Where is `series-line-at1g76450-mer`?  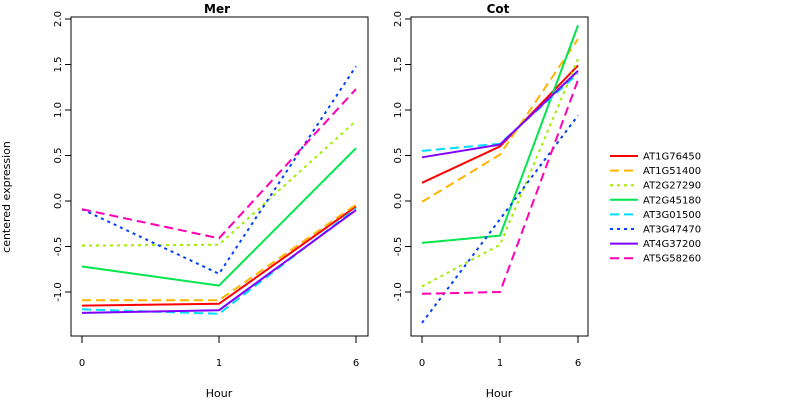 series-line-at1g76450-mer is located at coordinates (219, 256).